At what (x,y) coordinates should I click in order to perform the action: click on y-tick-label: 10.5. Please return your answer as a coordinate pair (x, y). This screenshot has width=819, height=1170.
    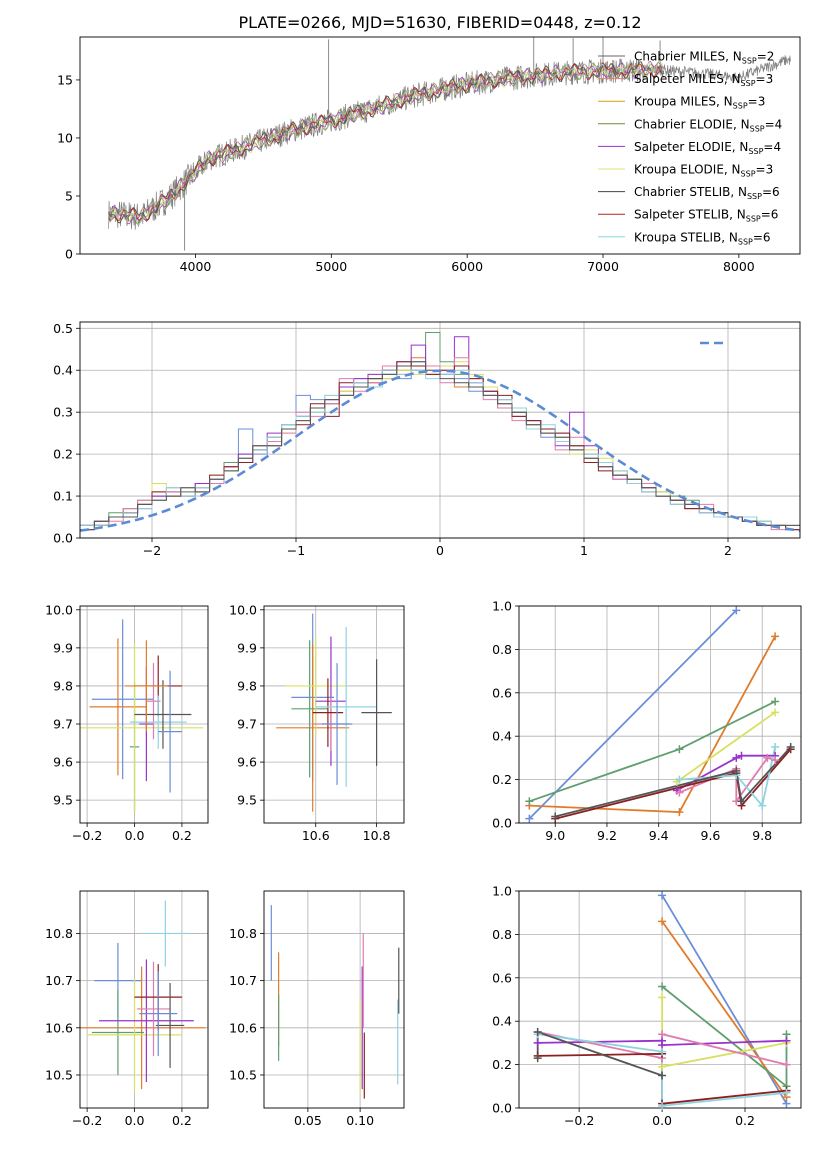
    Looking at the image, I should click on (243, 1074).